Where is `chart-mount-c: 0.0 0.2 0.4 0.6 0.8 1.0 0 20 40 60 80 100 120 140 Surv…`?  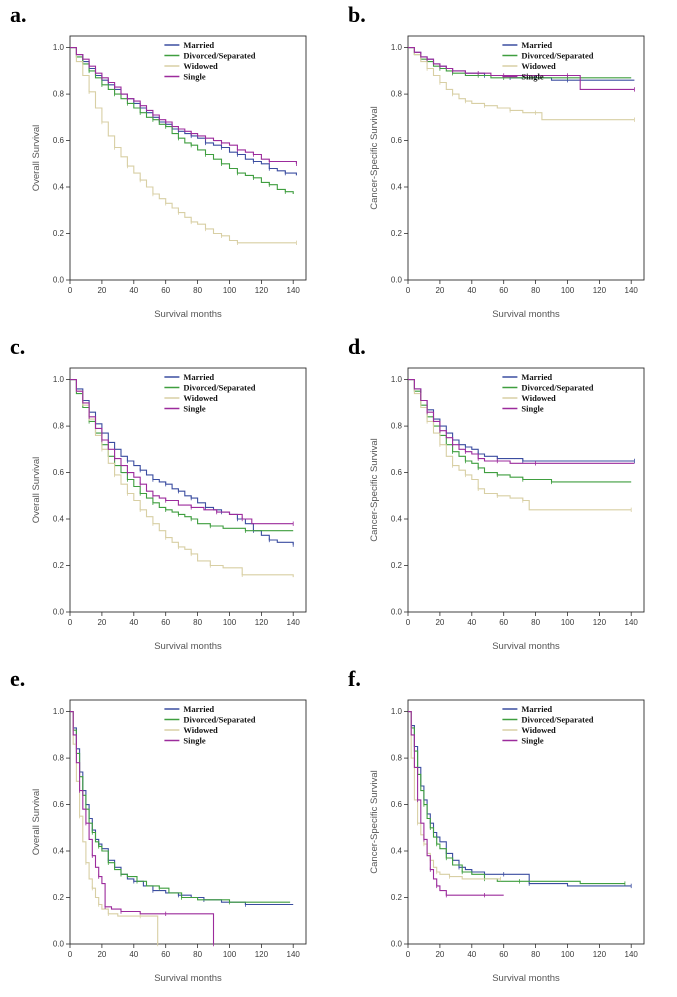 chart-mount-c: 0.0 0.2 0.4 0.6 0.8 1.0 0 20 40 60 80 100 120 140 Surv… is located at coordinates (172, 508).